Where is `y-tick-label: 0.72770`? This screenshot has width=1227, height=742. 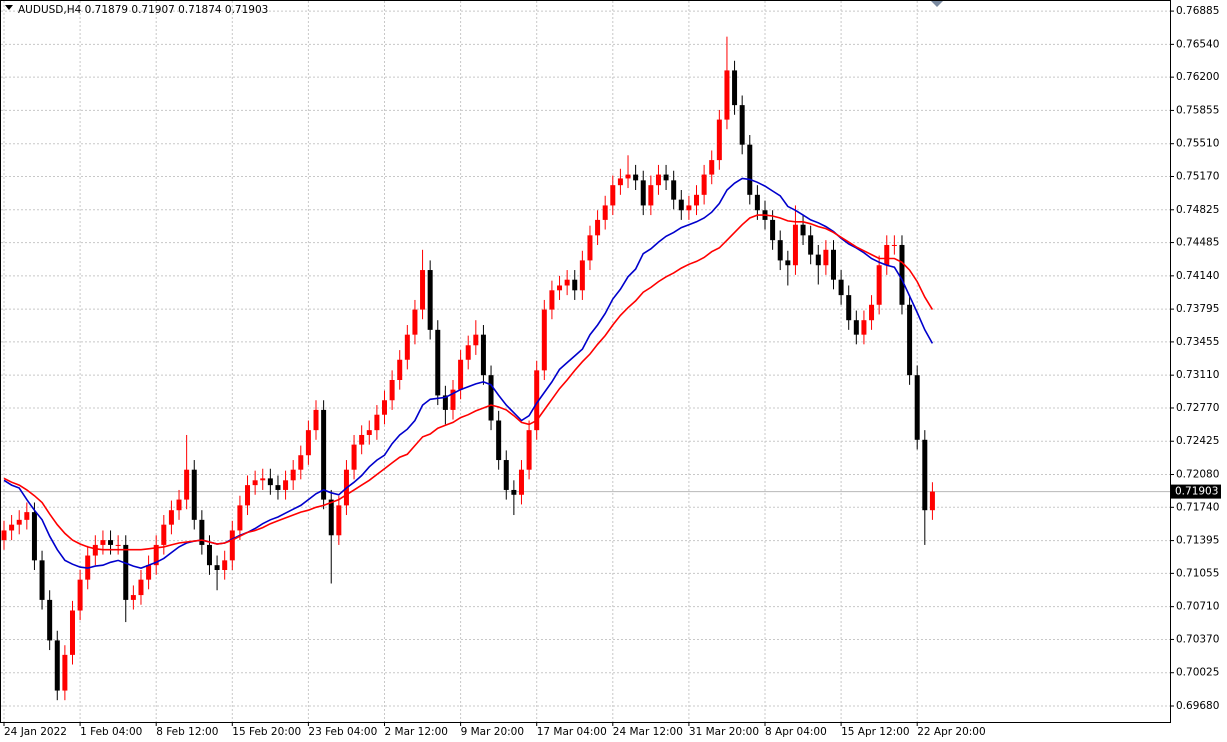 y-tick-label: 0.72770 is located at coordinates (1197, 408).